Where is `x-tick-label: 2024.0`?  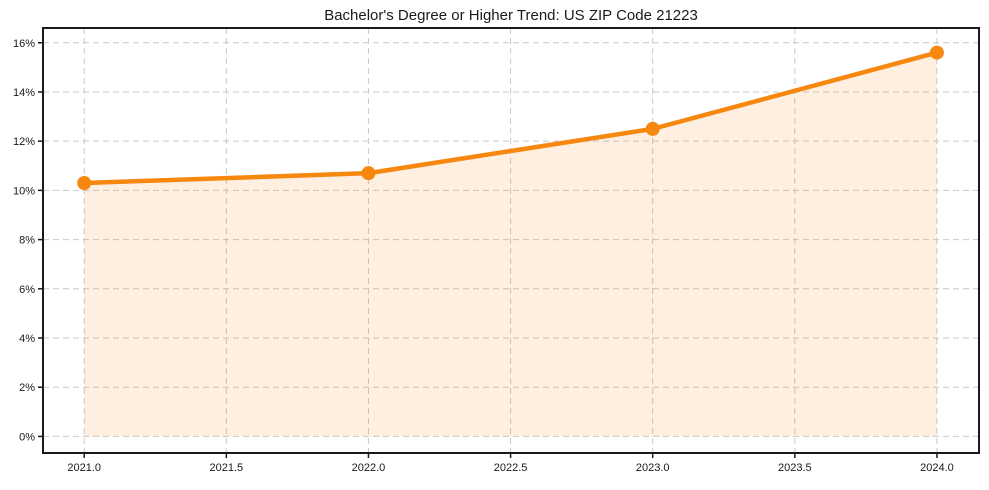
x-tick-label: 2024.0 is located at coordinates (937, 468).